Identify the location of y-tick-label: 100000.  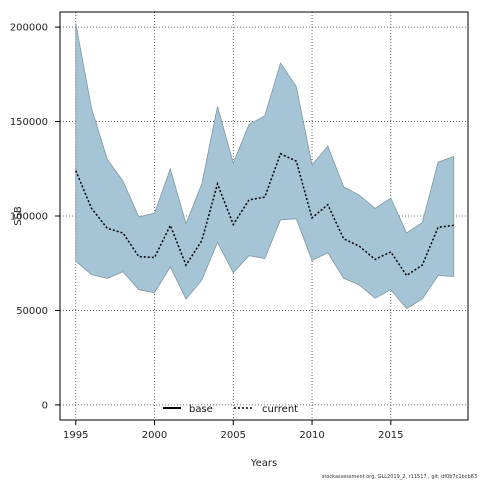
(29, 217).